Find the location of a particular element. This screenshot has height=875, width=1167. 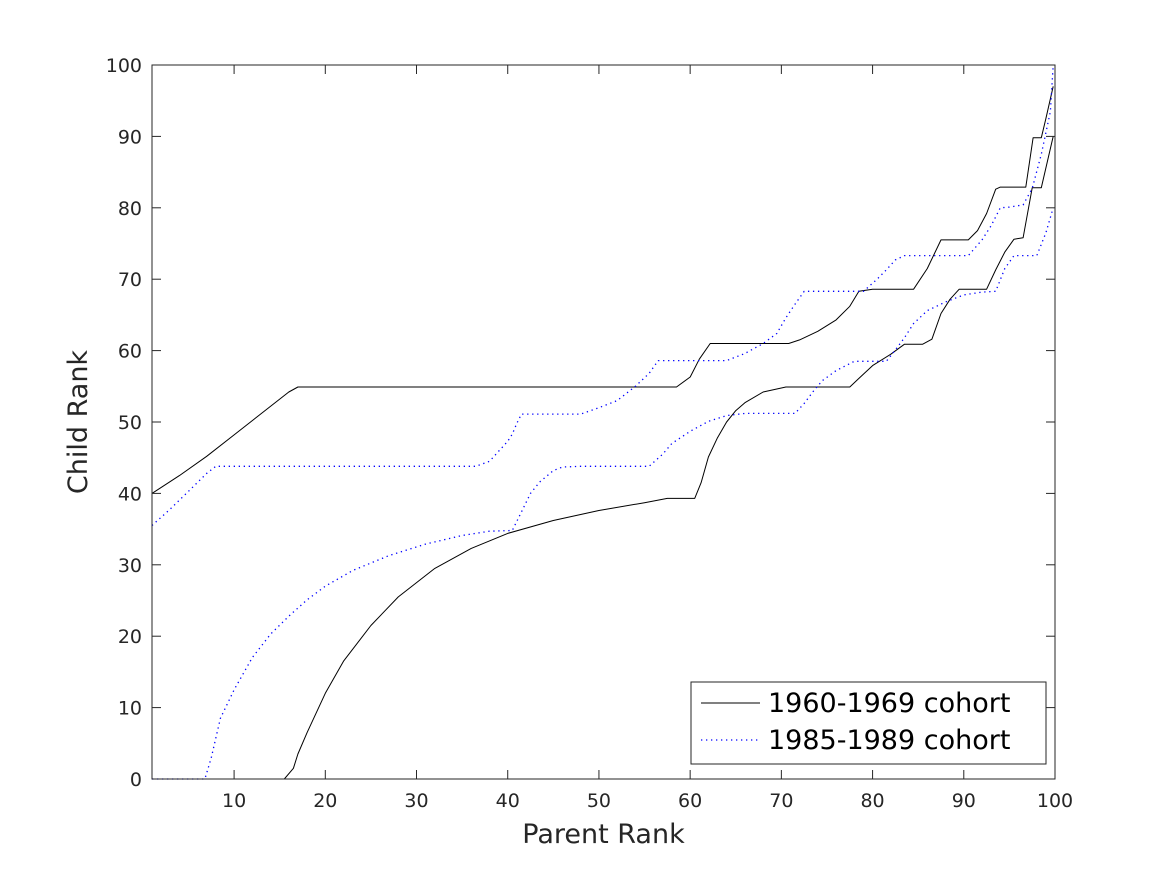

x-tick-label: 30 is located at coordinates (416, 801).